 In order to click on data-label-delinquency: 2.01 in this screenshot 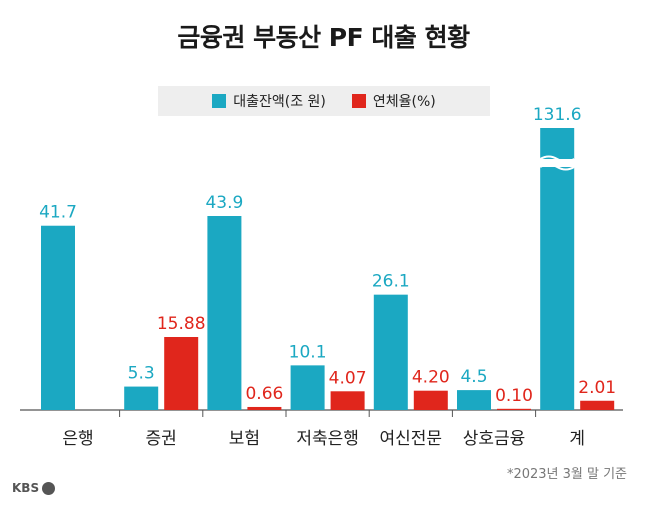, I will do `click(597, 388)`.